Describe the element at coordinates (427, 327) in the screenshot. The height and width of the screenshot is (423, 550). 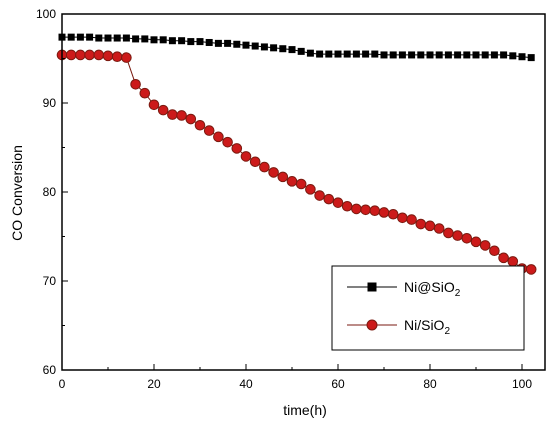
I see `legend-label-ni-sio2: Ni/SiO2` at that location.